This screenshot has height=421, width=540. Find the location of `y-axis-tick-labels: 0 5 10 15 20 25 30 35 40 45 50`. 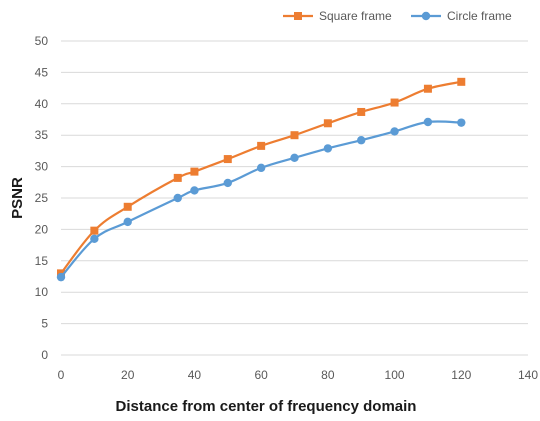

y-axis-tick-labels: 0 5 10 15 20 25 30 35 40 45 50 is located at coordinates (42, 198).